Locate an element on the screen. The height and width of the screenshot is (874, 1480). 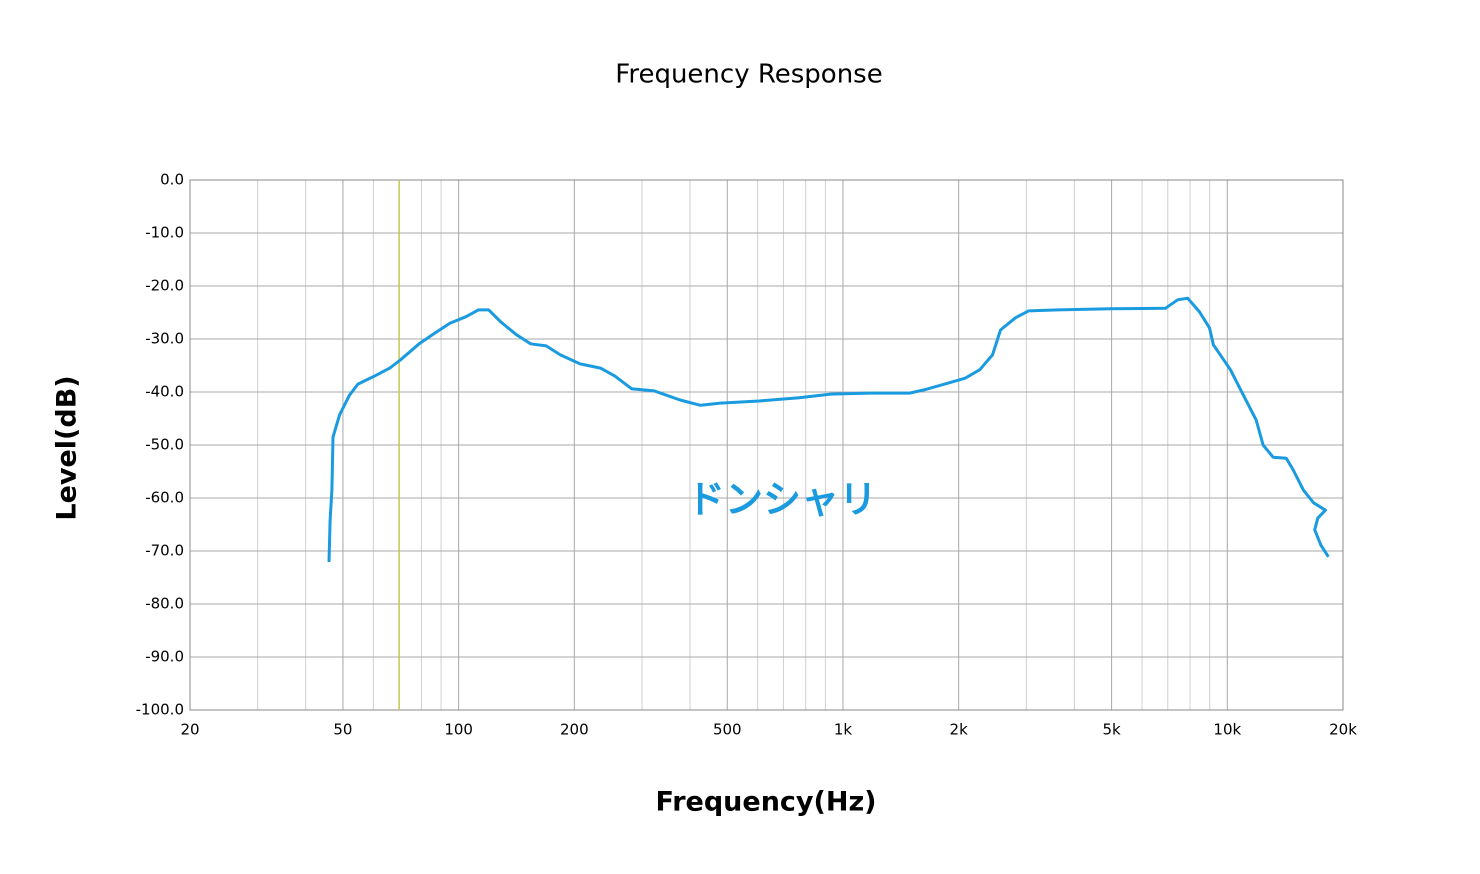
x-tick-label: 20 is located at coordinates (189, 730).